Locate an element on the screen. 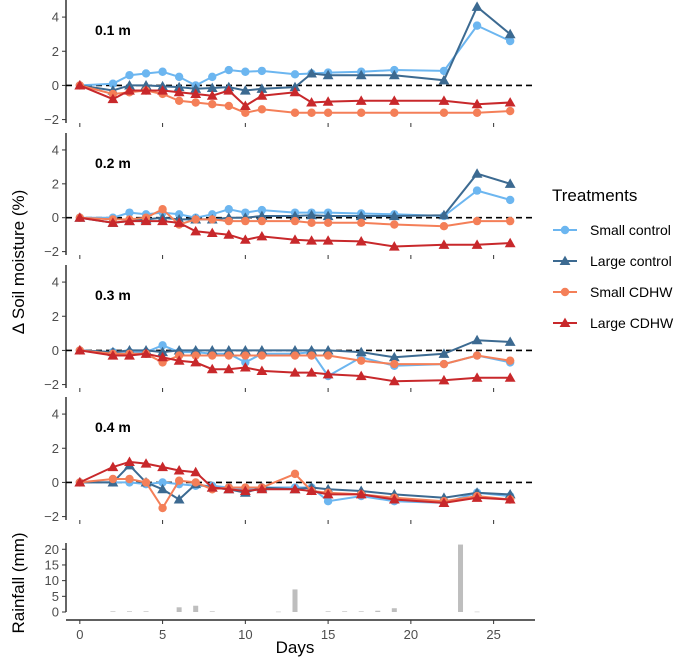  panel-3: −2 0 2 4 0.3 m is located at coordinates (289, 328).